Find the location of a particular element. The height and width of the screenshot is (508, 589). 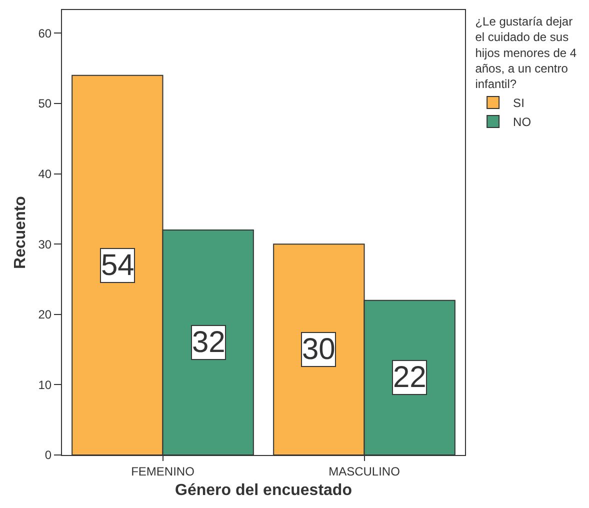

y-tick-label: 30 is located at coordinates (45, 244).